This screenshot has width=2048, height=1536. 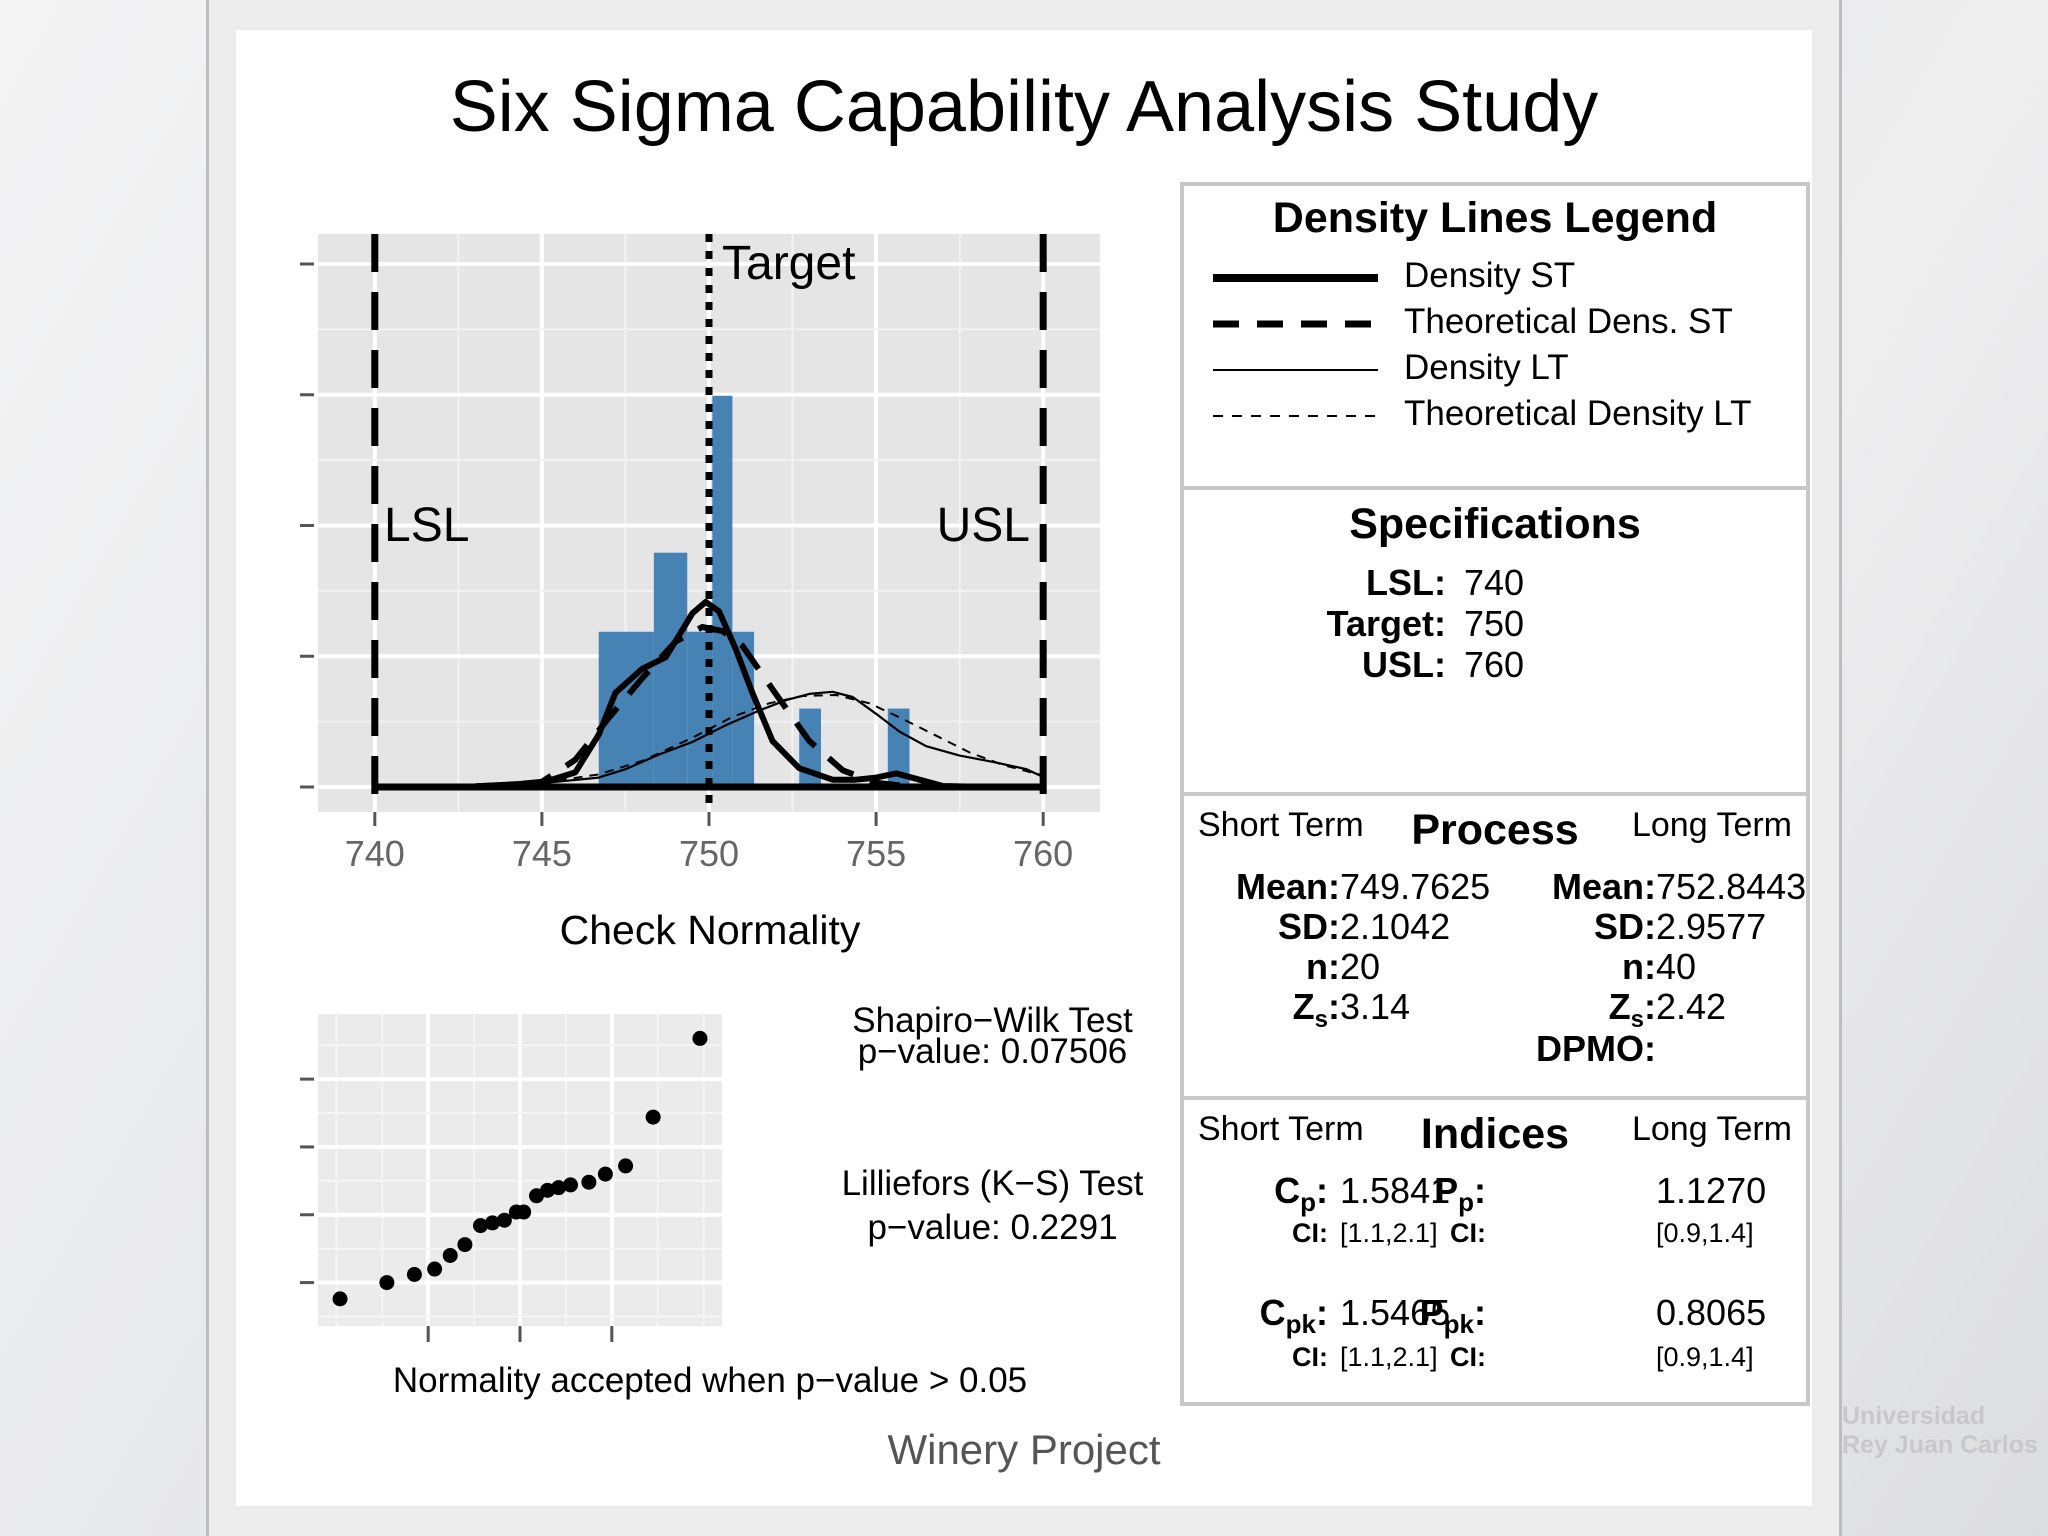 I want to click on spec-lsl-value: 740, so click(x=1494, y=582).